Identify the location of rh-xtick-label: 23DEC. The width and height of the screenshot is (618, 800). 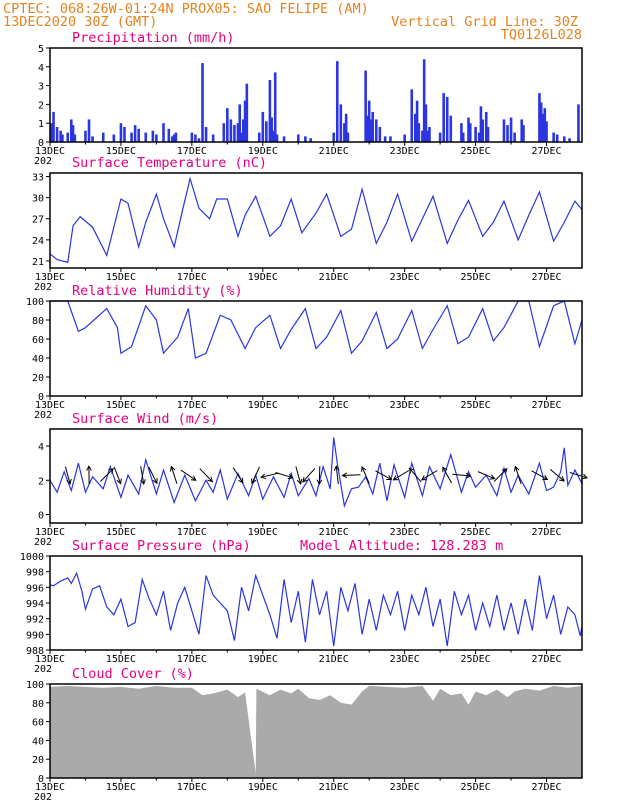
(405, 405).